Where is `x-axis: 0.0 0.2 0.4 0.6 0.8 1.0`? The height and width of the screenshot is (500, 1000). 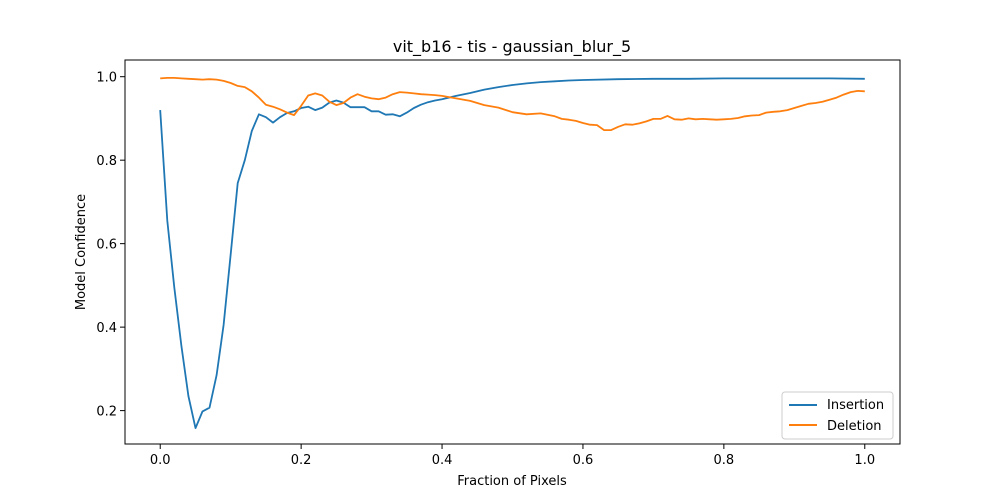 x-axis: 0.0 0.2 0.4 0.6 0.8 1.0 is located at coordinates (512, 456).